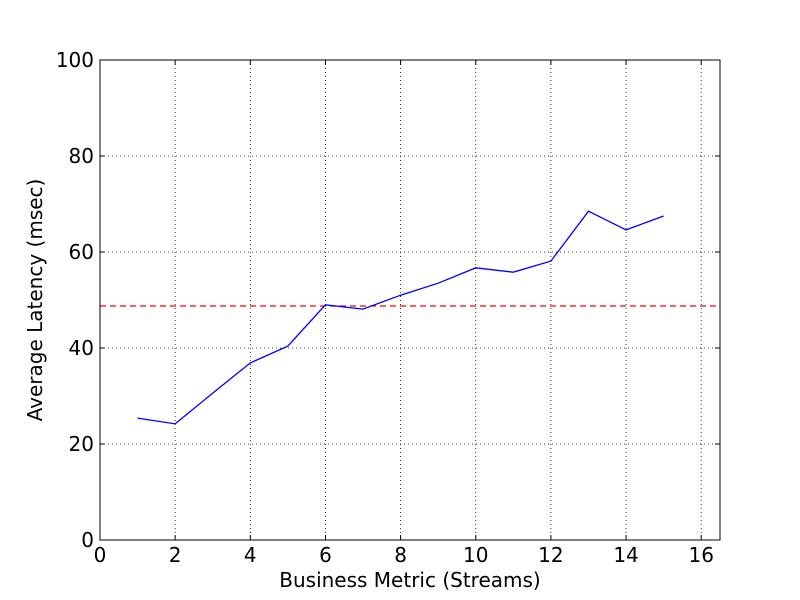 This screenshot has height=600, width=800. Describe the element at coordinates (475, 555) in the screenshot. I see `x-tick-label: 10` at that location.